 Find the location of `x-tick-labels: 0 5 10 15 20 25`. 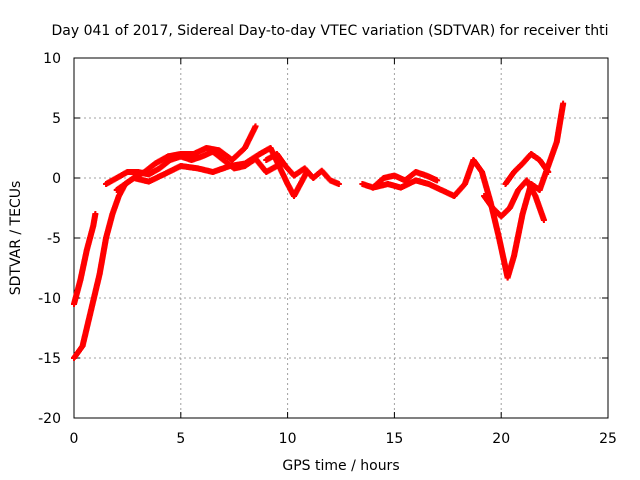

x-tick-labels: 0 5 10 15 20 25 is located at coordinates (343, 439).